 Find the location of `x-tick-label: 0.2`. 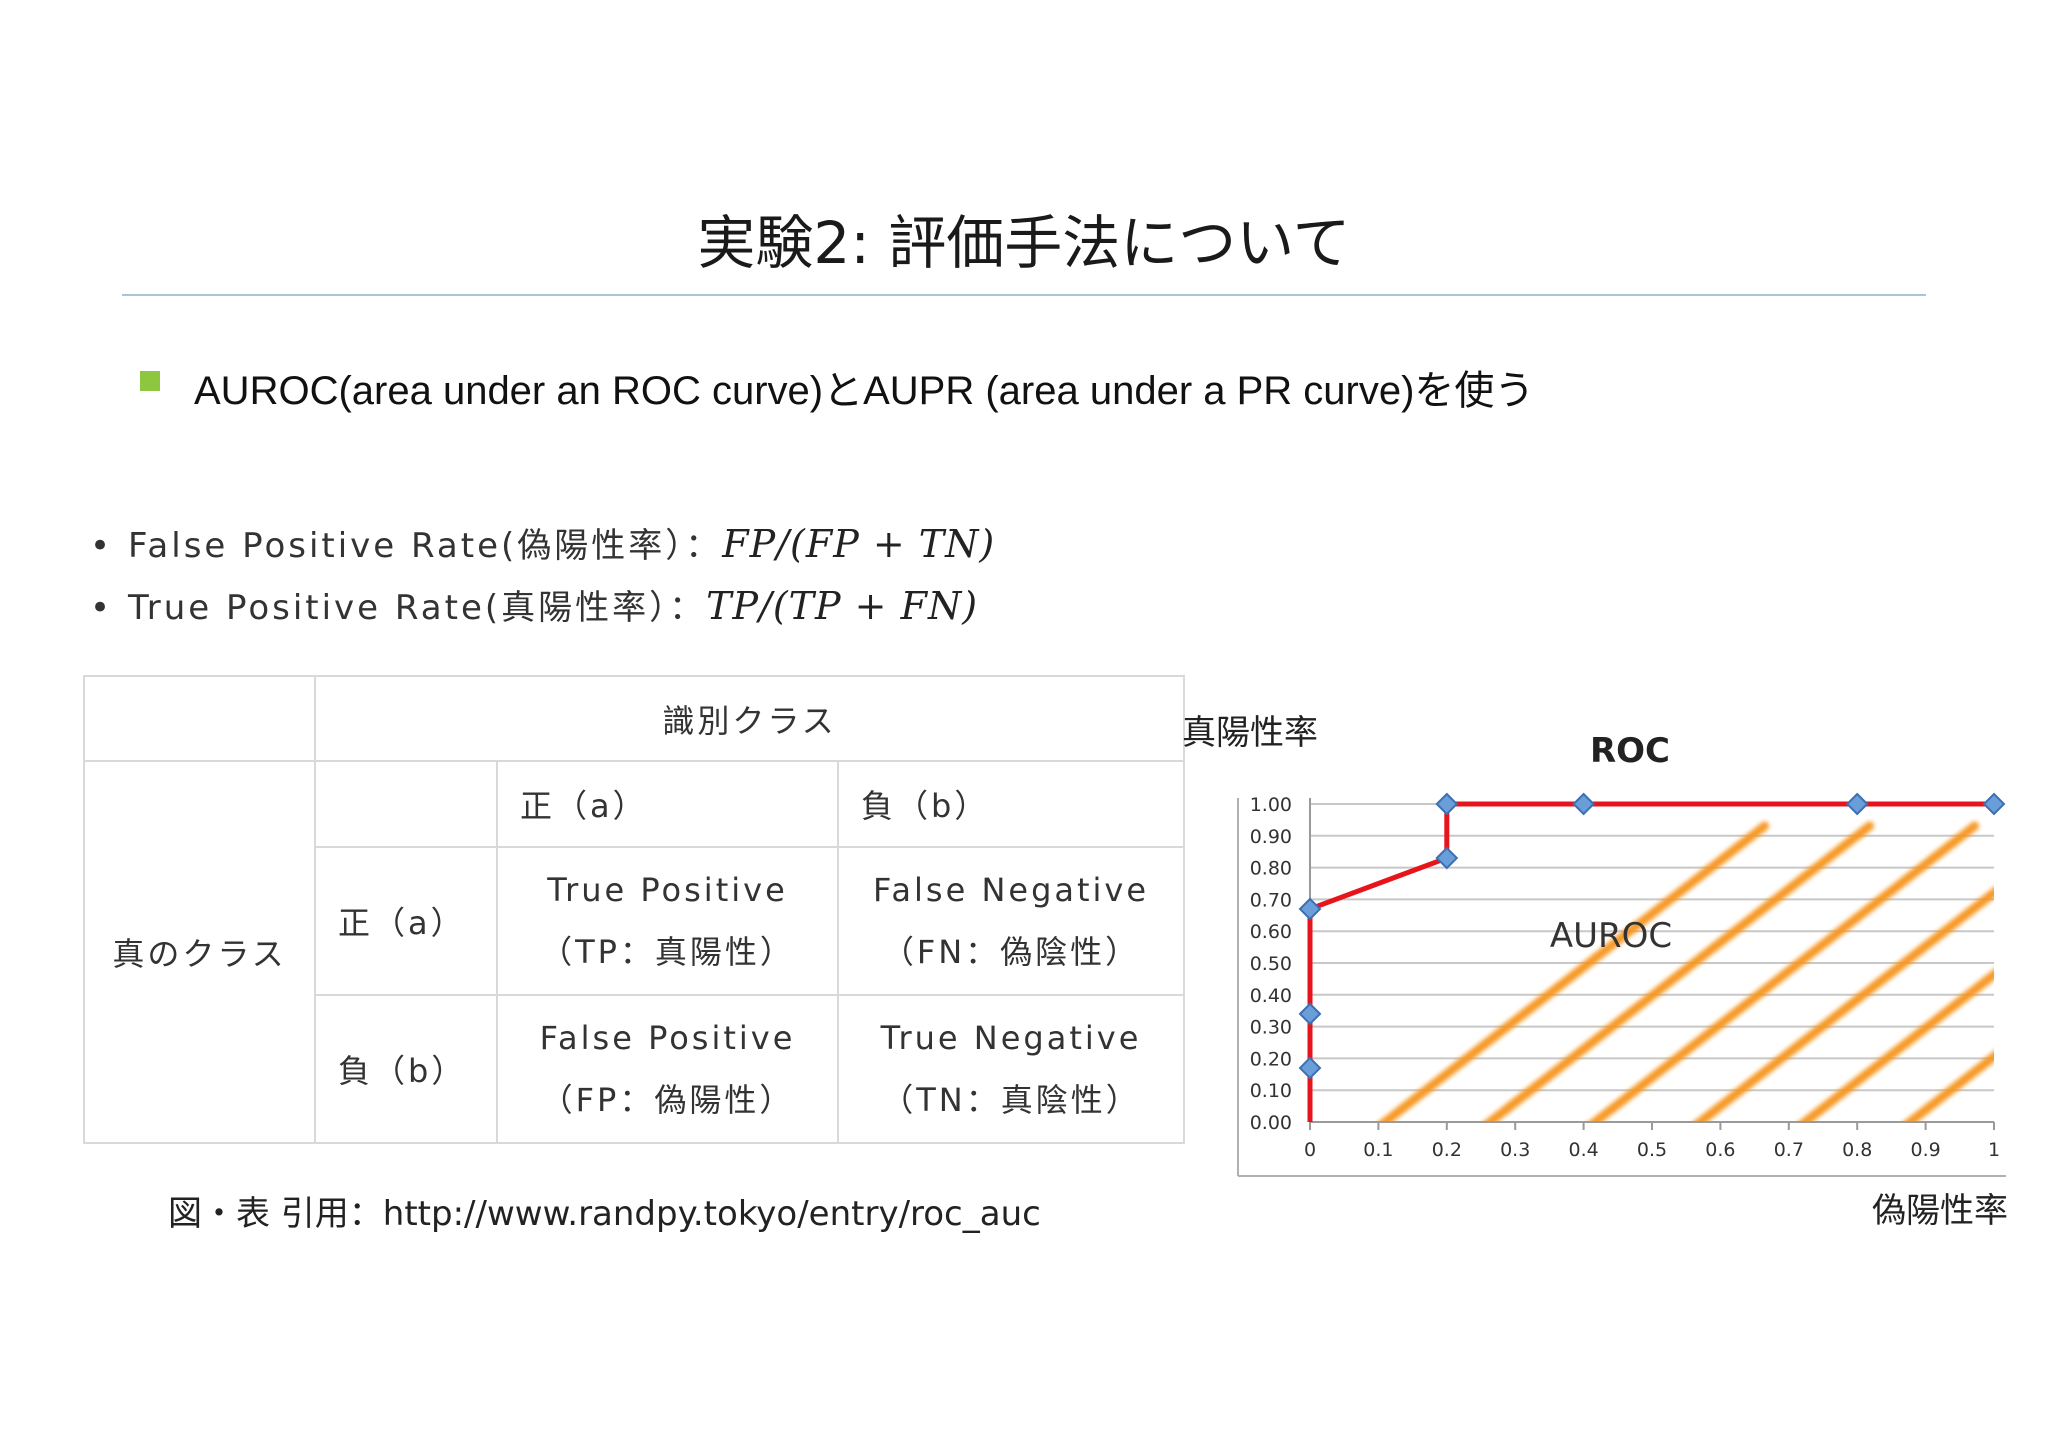

x-tick-label: 0.2 is located at coordinates (1447, 1150).